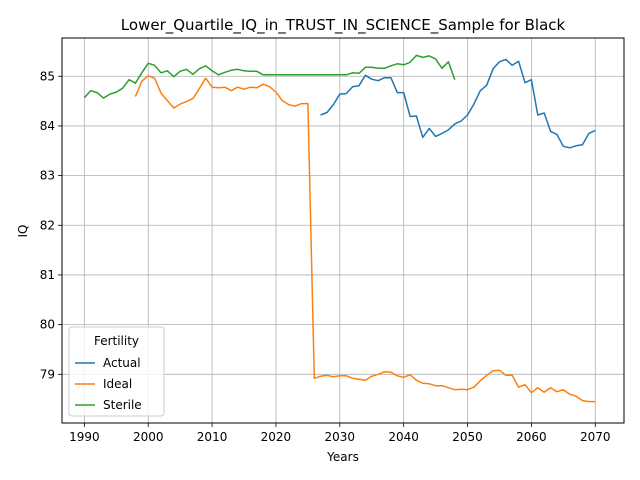  What do you see at coordinates (116, 341) in the screenshot?
I see `legend-title: Fertility` at bounding box center [116, 341].